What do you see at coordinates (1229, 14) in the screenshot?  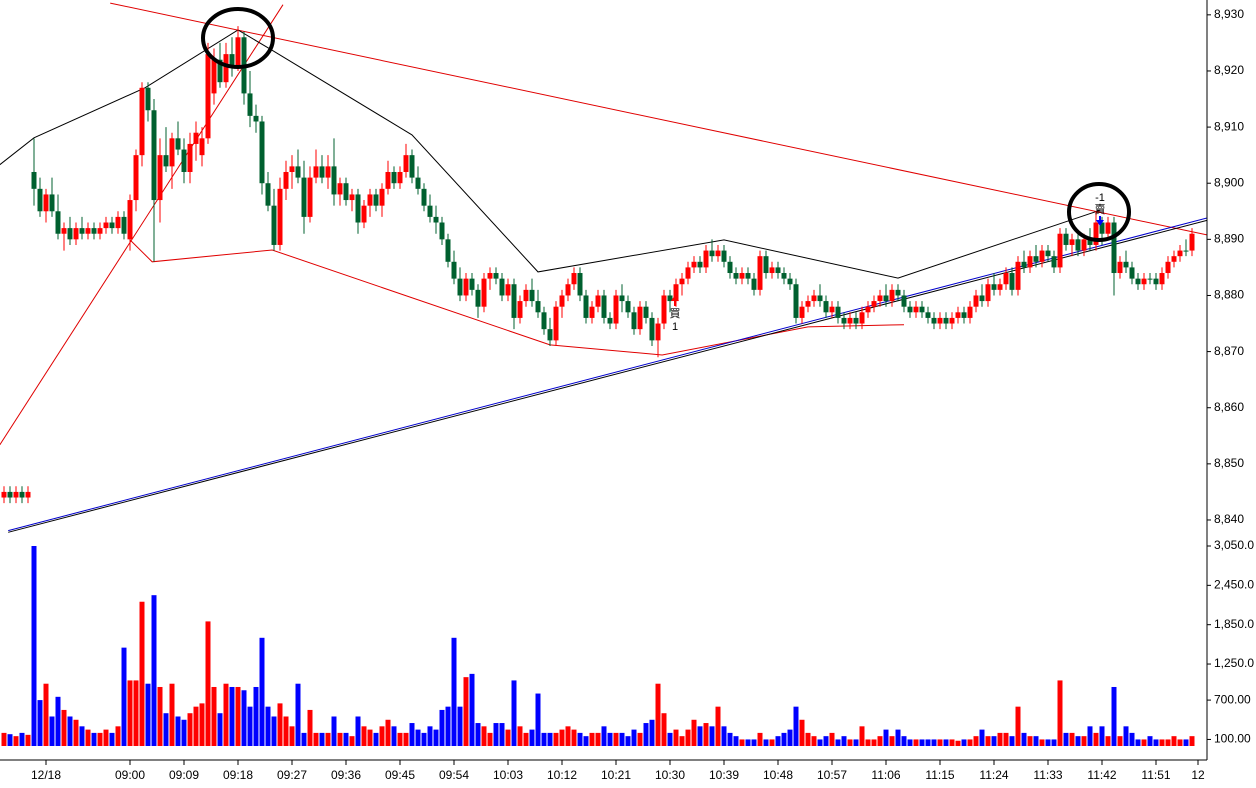 I see `y-tick-label: 8,930` at bounding box center [1229, 14].